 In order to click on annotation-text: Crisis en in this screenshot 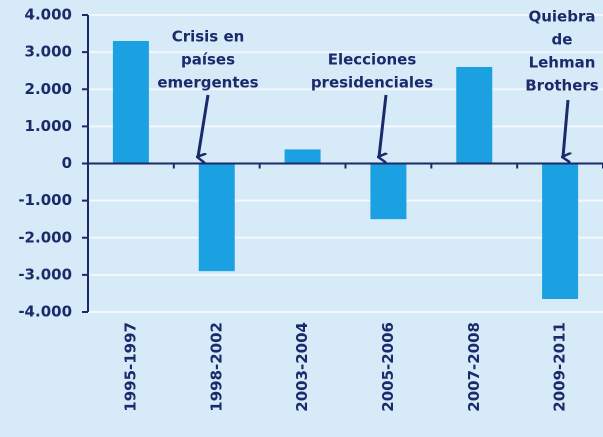, I will do `click(208, 37)`.